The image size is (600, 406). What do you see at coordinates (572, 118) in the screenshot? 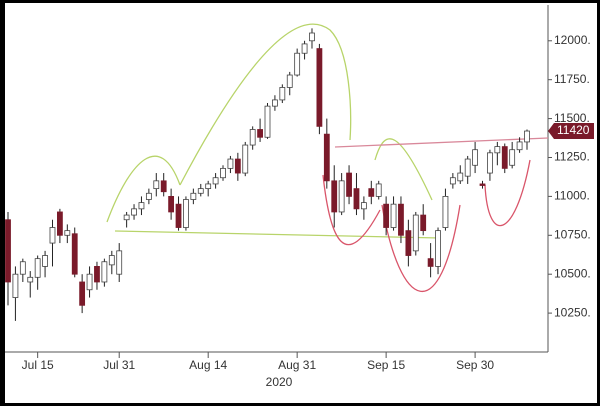
I see `y-tick-label: 11500.` at bounding box center [572, 118].